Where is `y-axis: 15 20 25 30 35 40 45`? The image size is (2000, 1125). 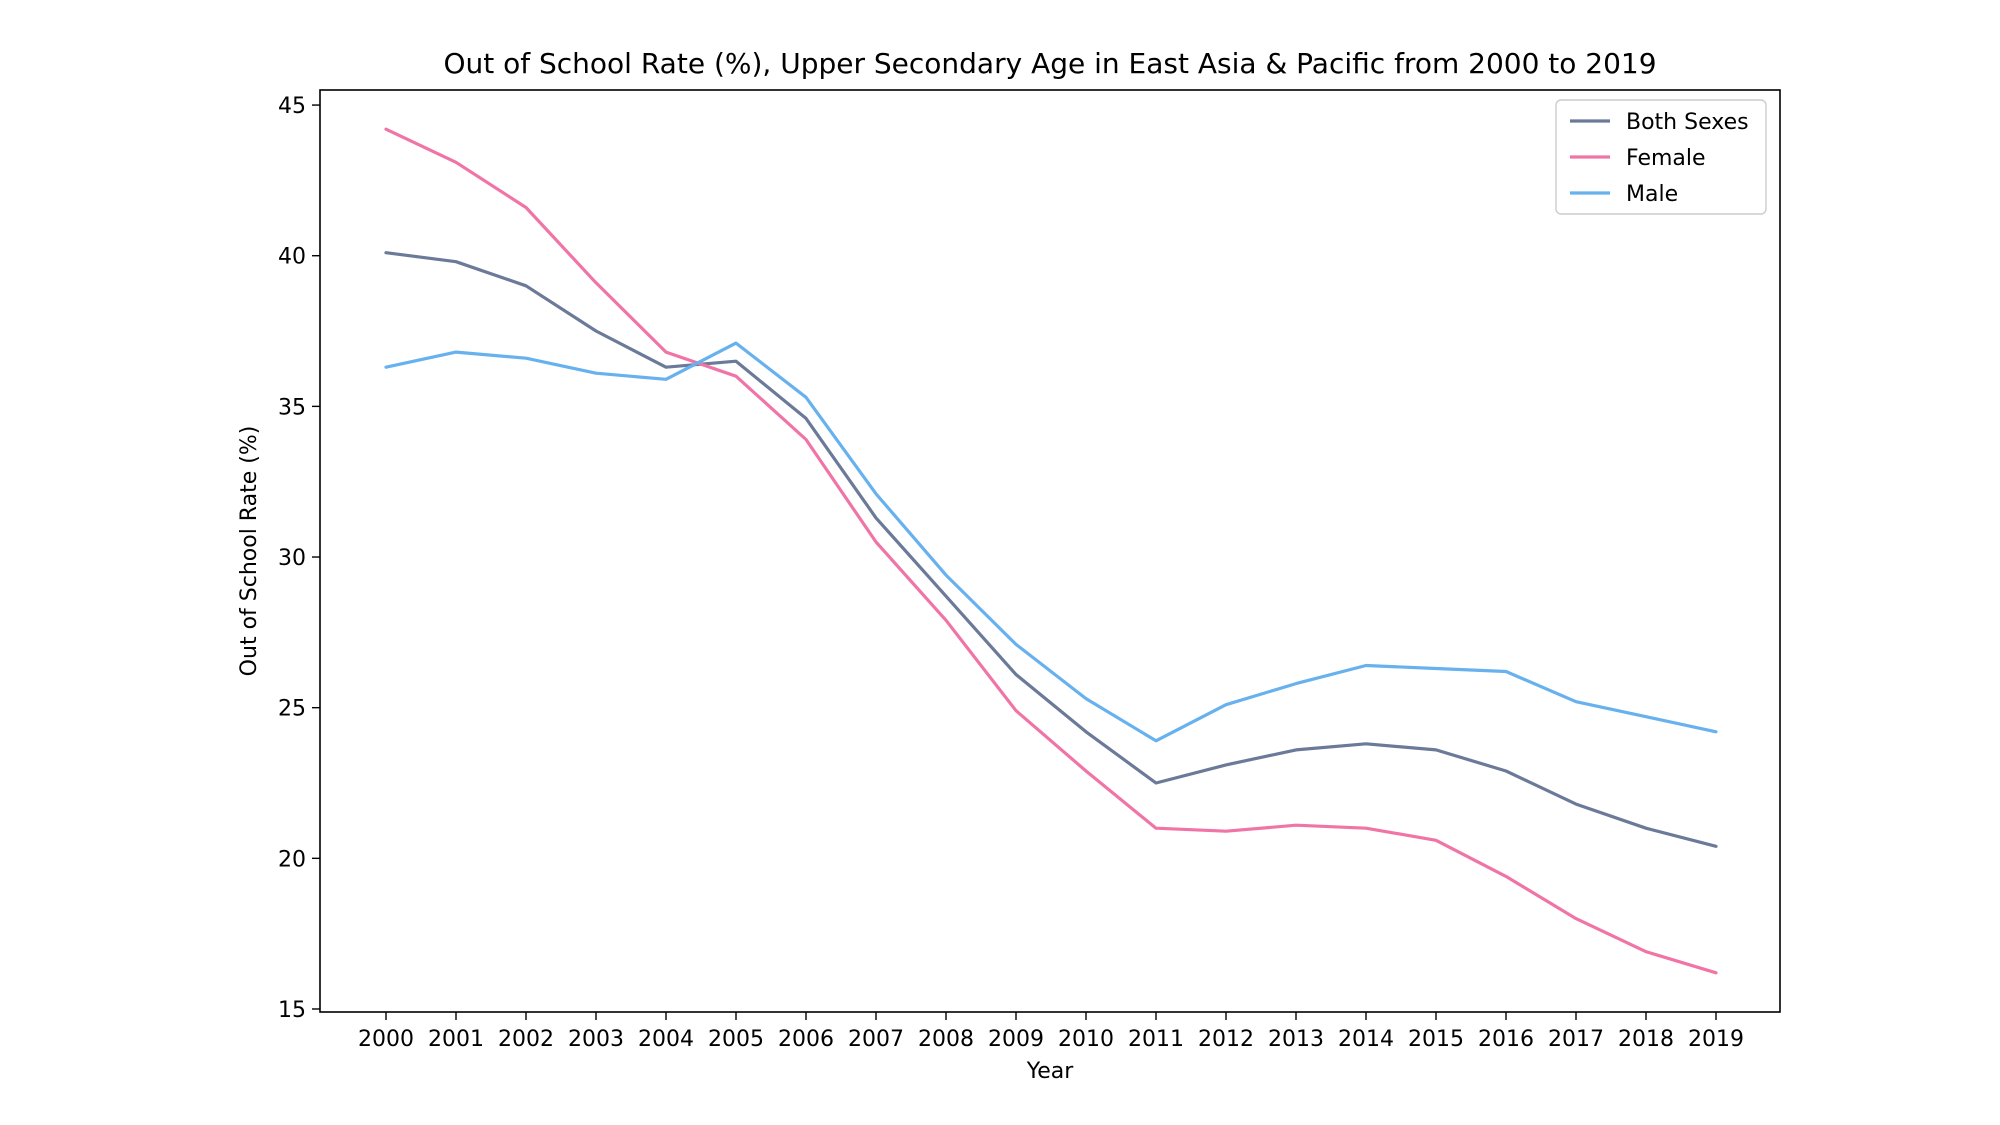
y-axis: 15 20 25 30 35 40 45 is located at coordinates (299, 558).